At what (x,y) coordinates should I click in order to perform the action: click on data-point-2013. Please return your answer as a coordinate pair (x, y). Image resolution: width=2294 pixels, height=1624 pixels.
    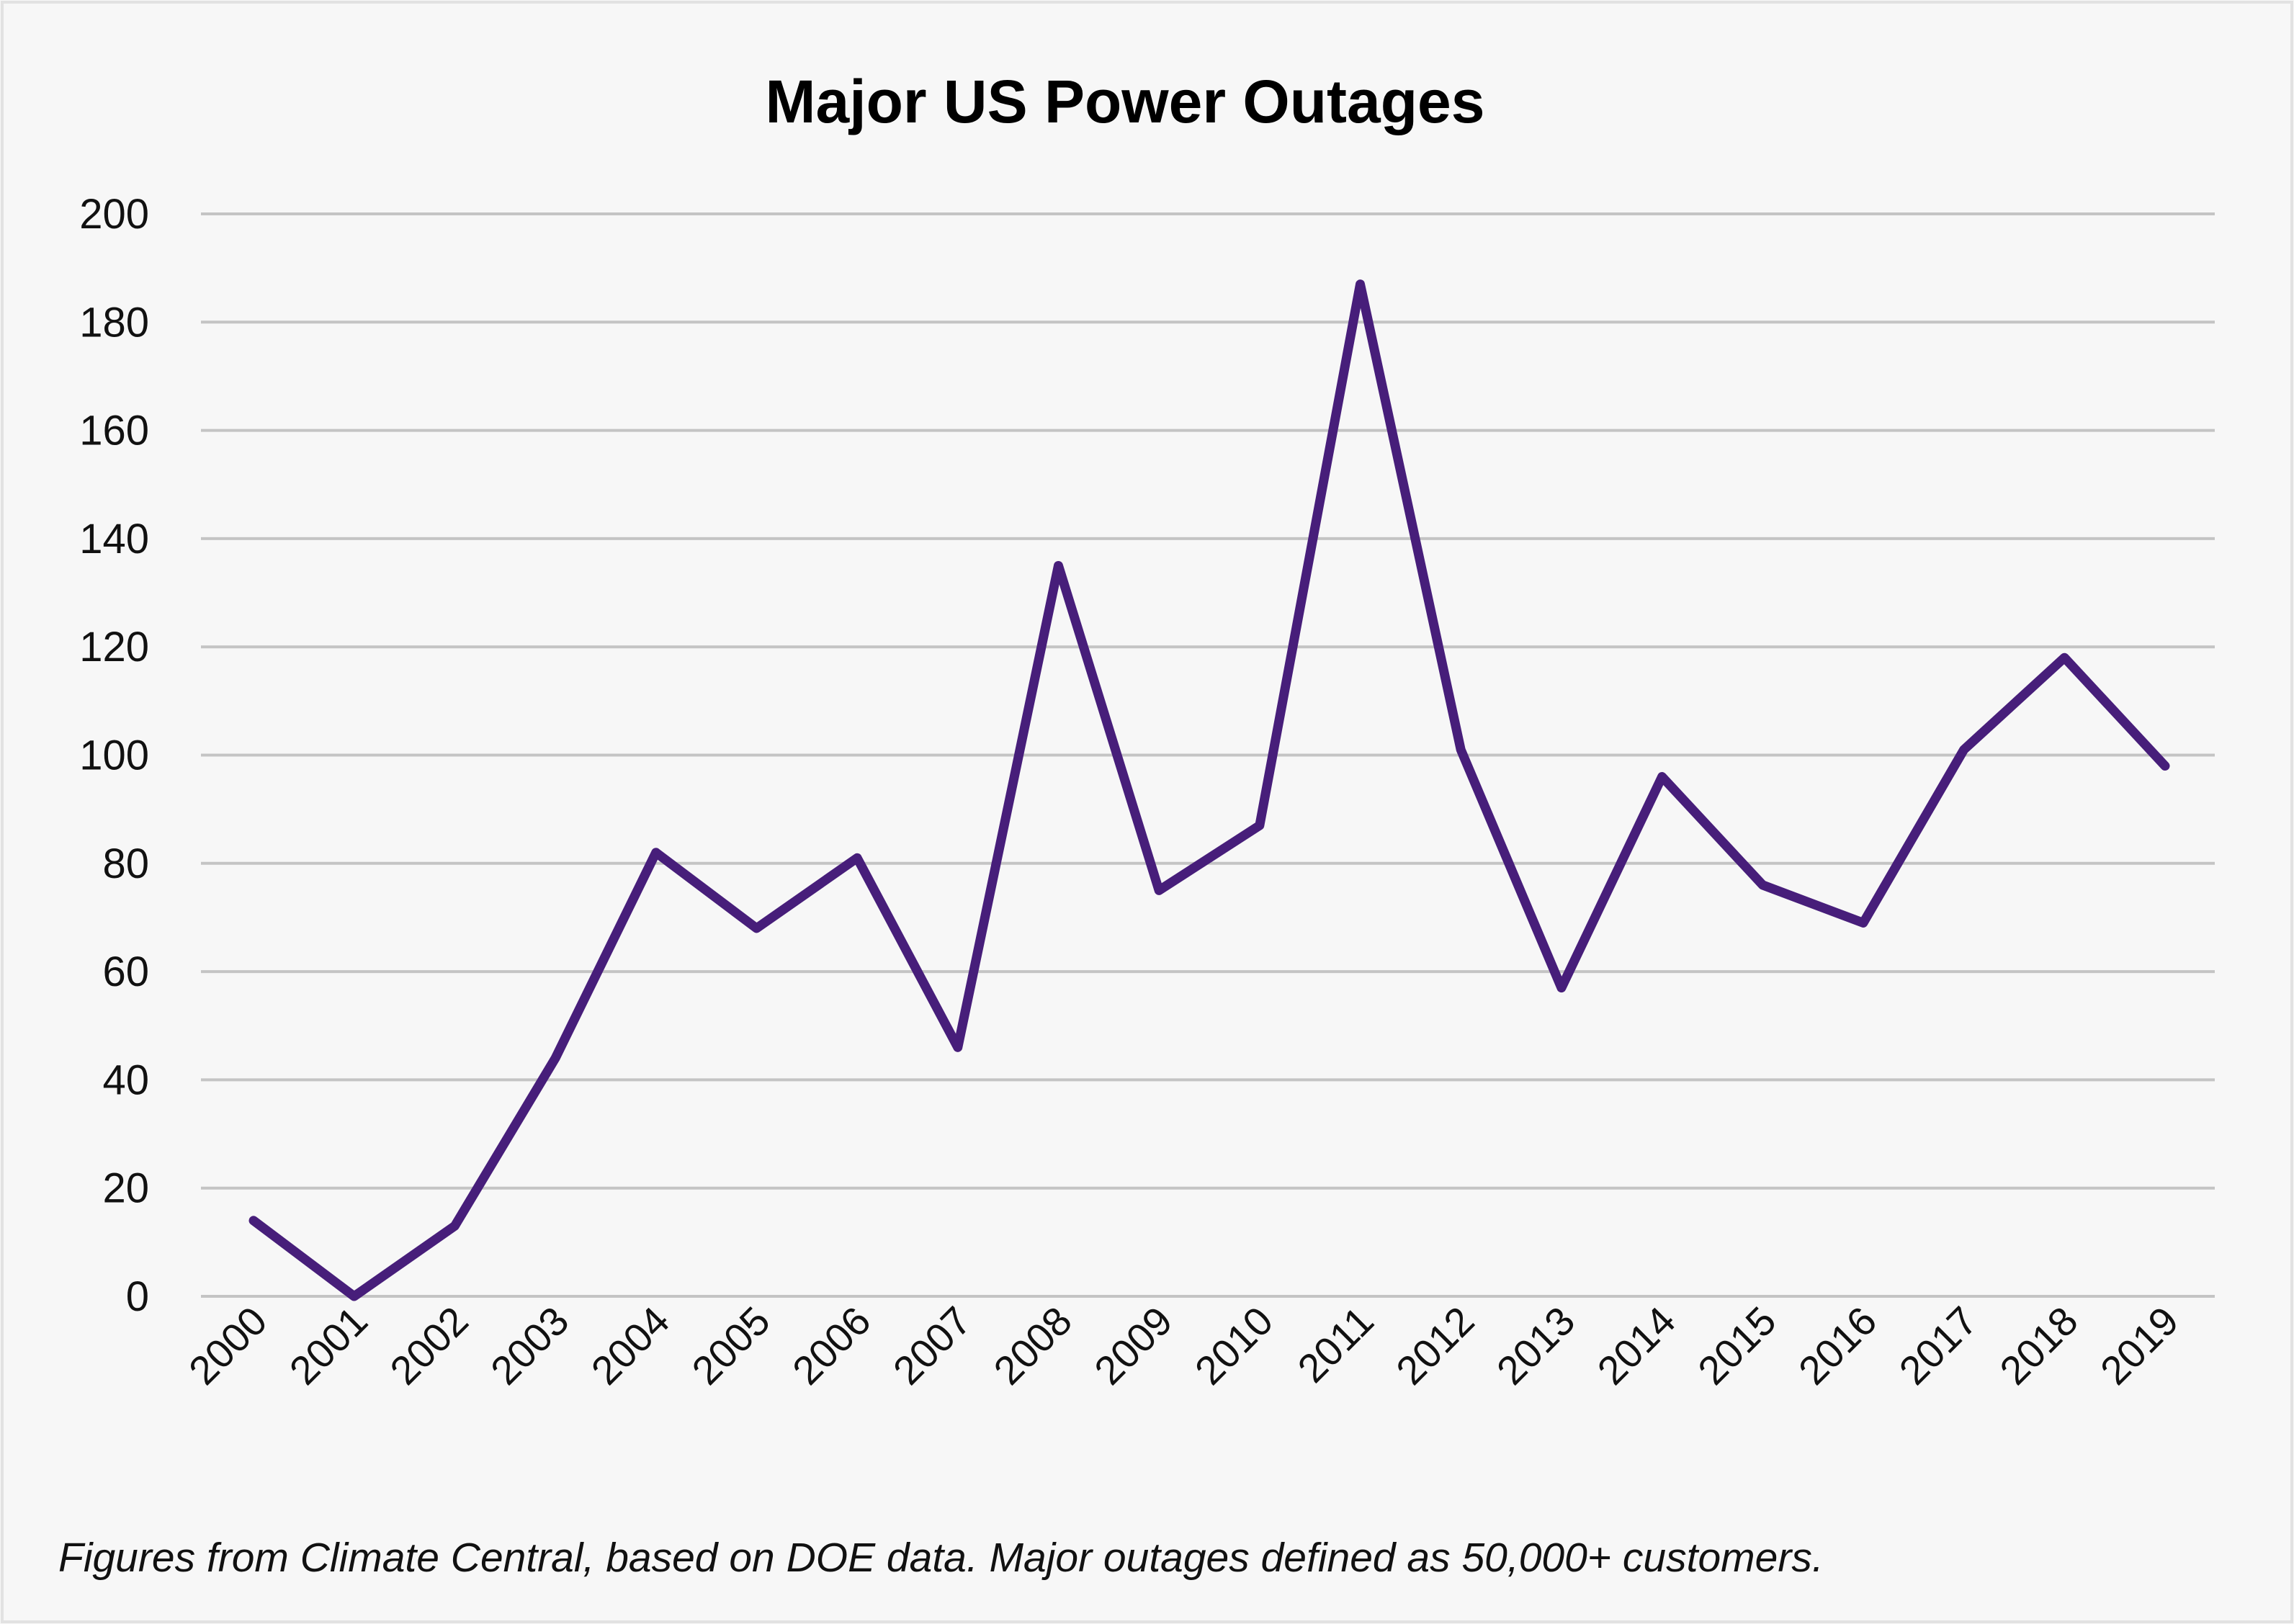
    Looking at the image, I should click on (1561, 988).